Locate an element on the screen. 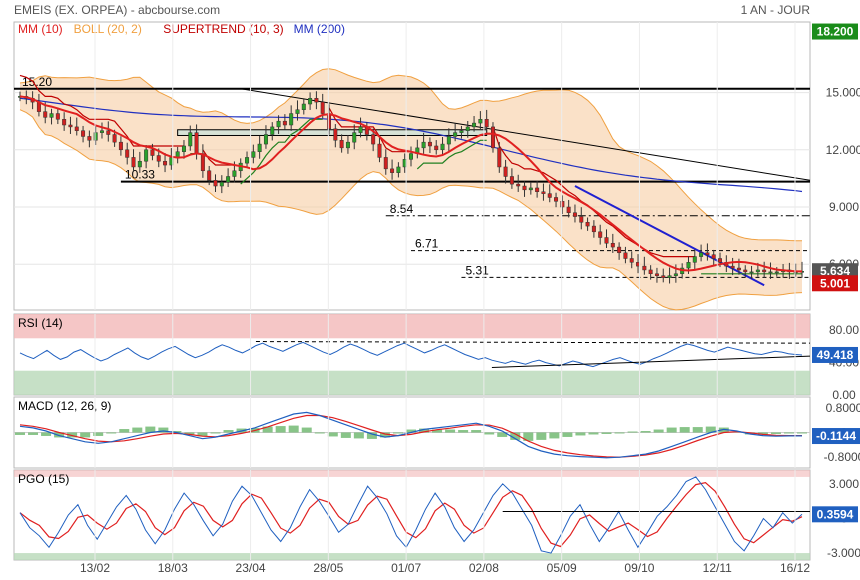 This screenshot has width=860, height=580. x-tick-9: 16/12 is located at coordinates (795, 568).